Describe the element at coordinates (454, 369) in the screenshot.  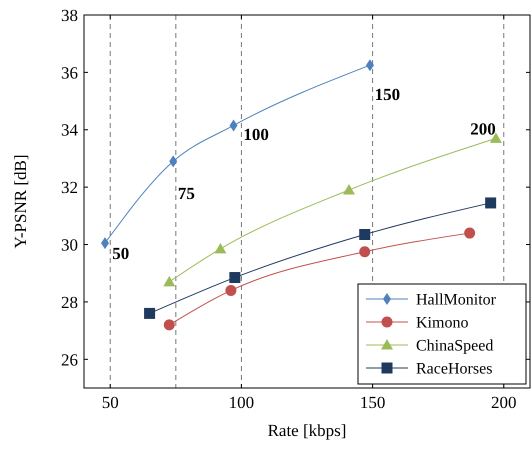
I see `legend-label: RaceHorses` at that location.